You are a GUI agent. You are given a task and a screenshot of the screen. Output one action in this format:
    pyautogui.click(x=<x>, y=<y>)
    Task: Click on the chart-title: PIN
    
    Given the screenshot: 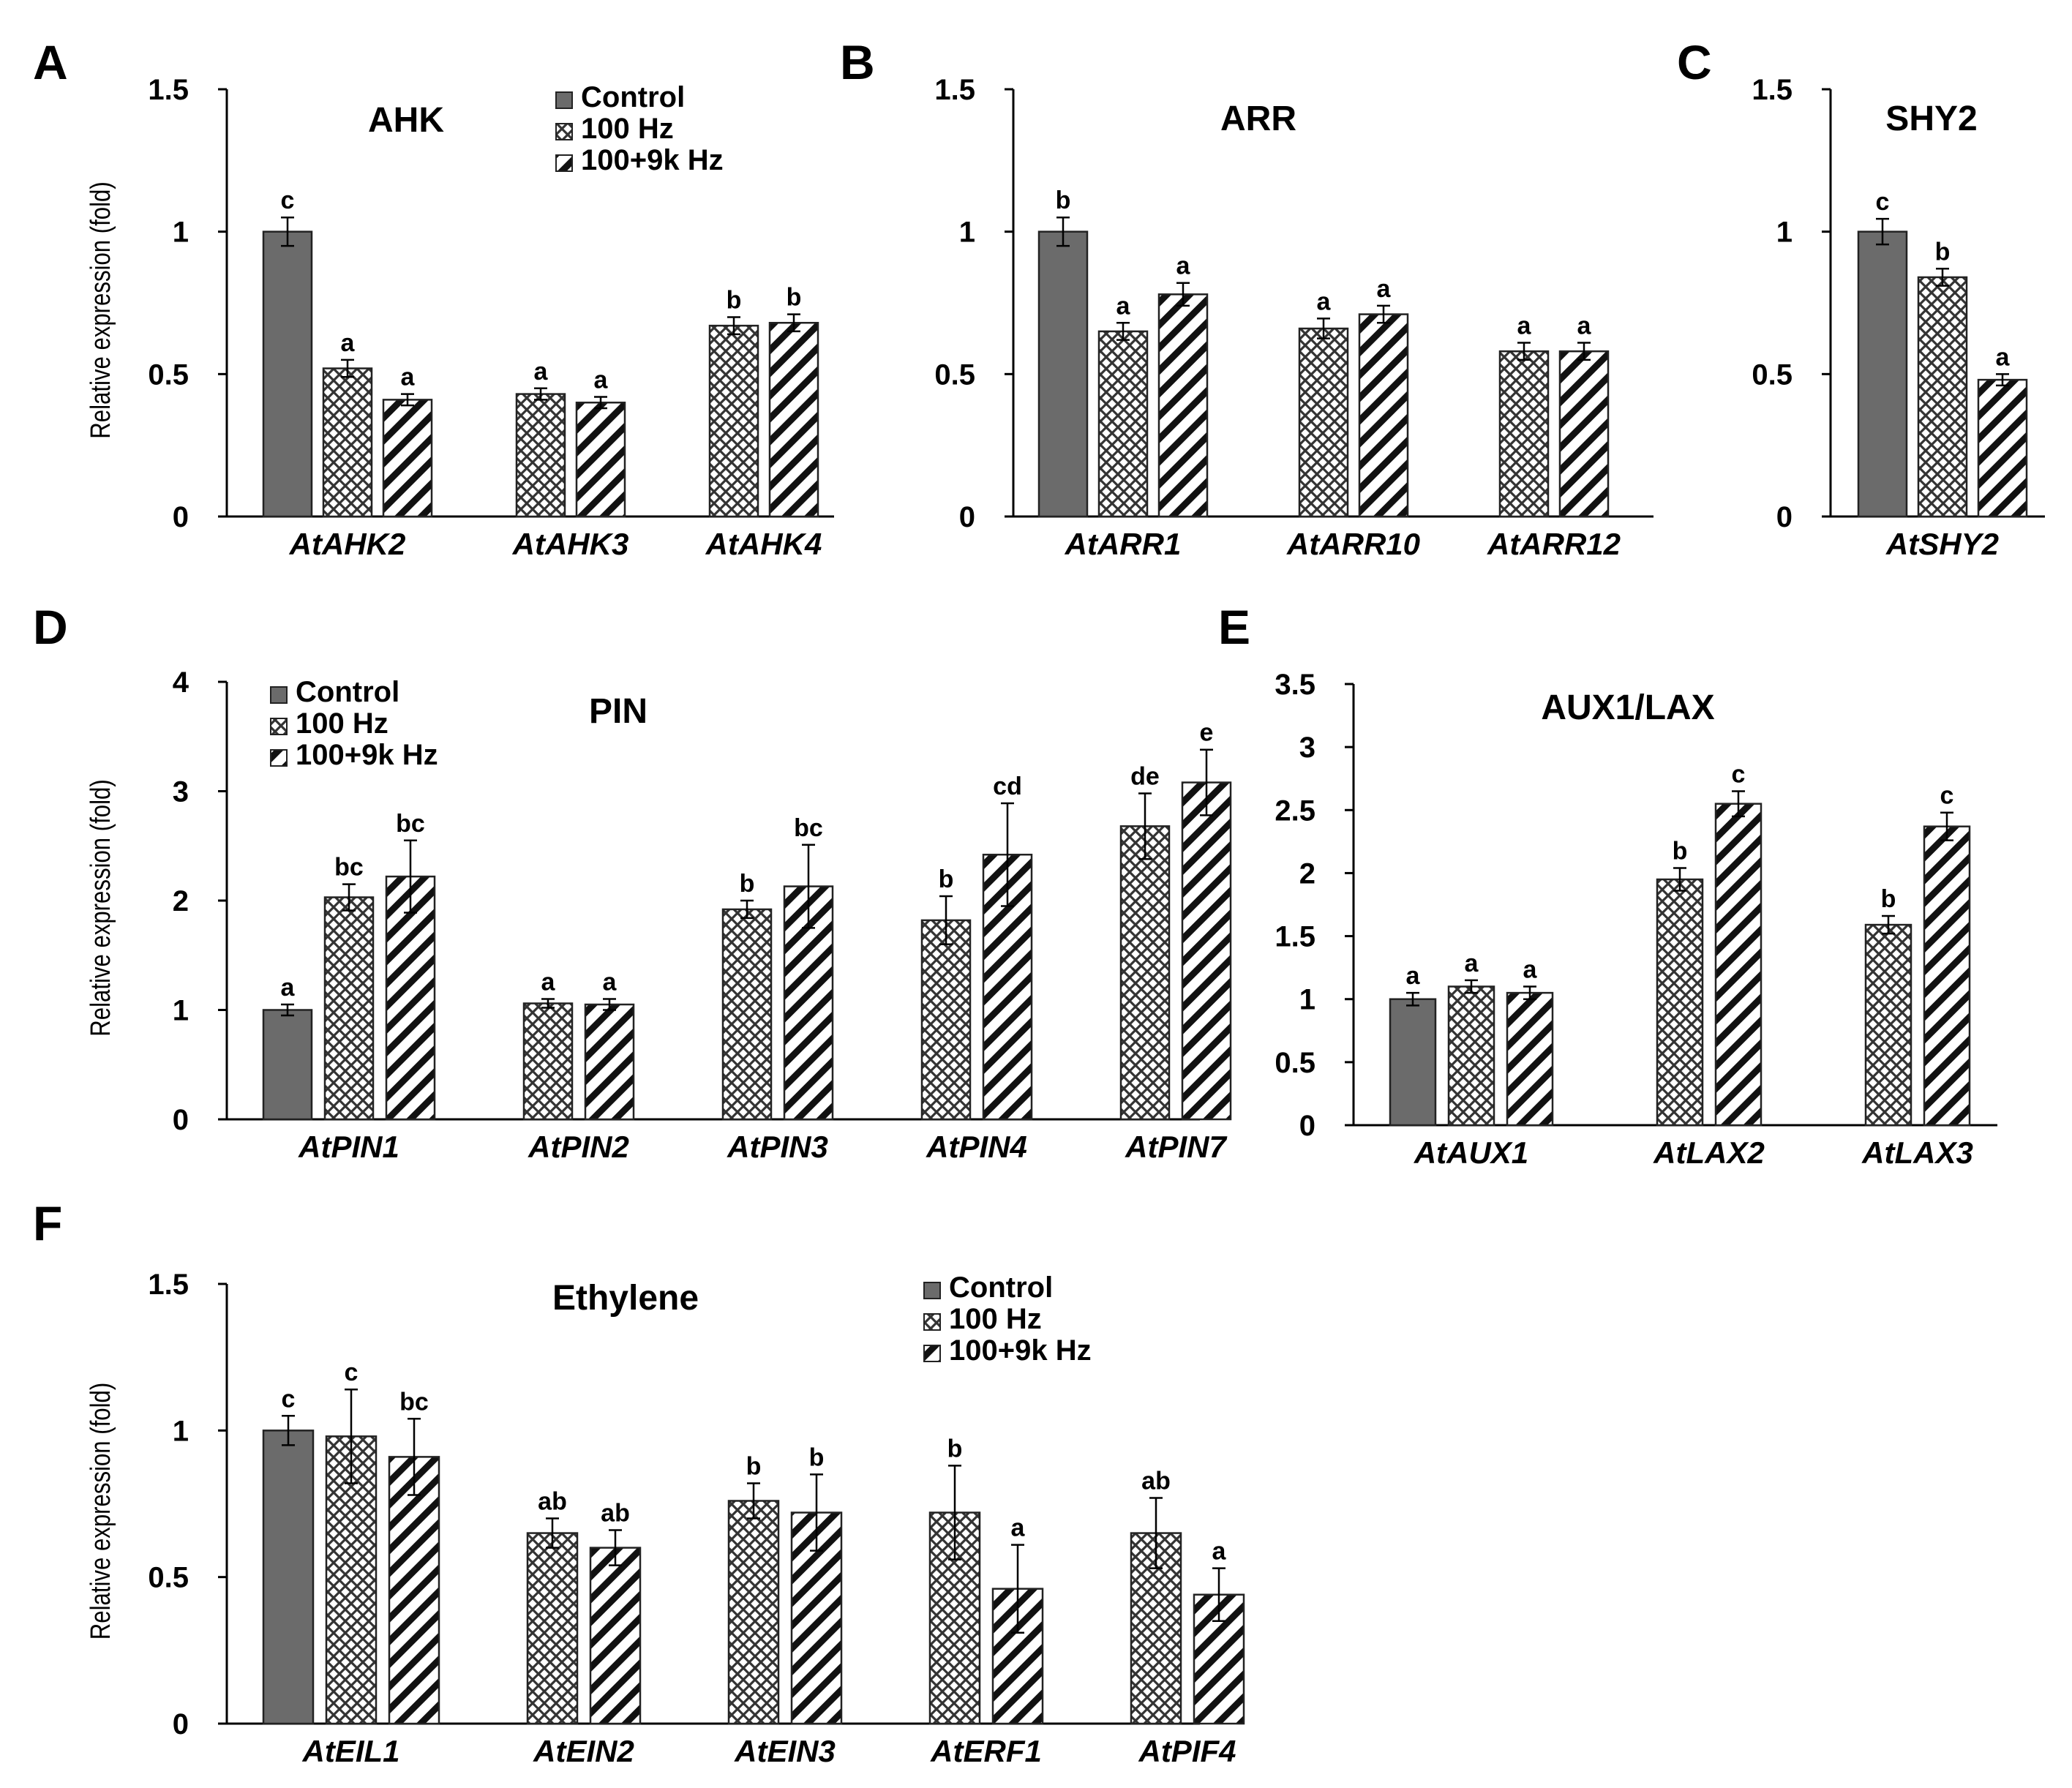 What is the action you would take?
    pyautogui.click(x=618, y=711)
    